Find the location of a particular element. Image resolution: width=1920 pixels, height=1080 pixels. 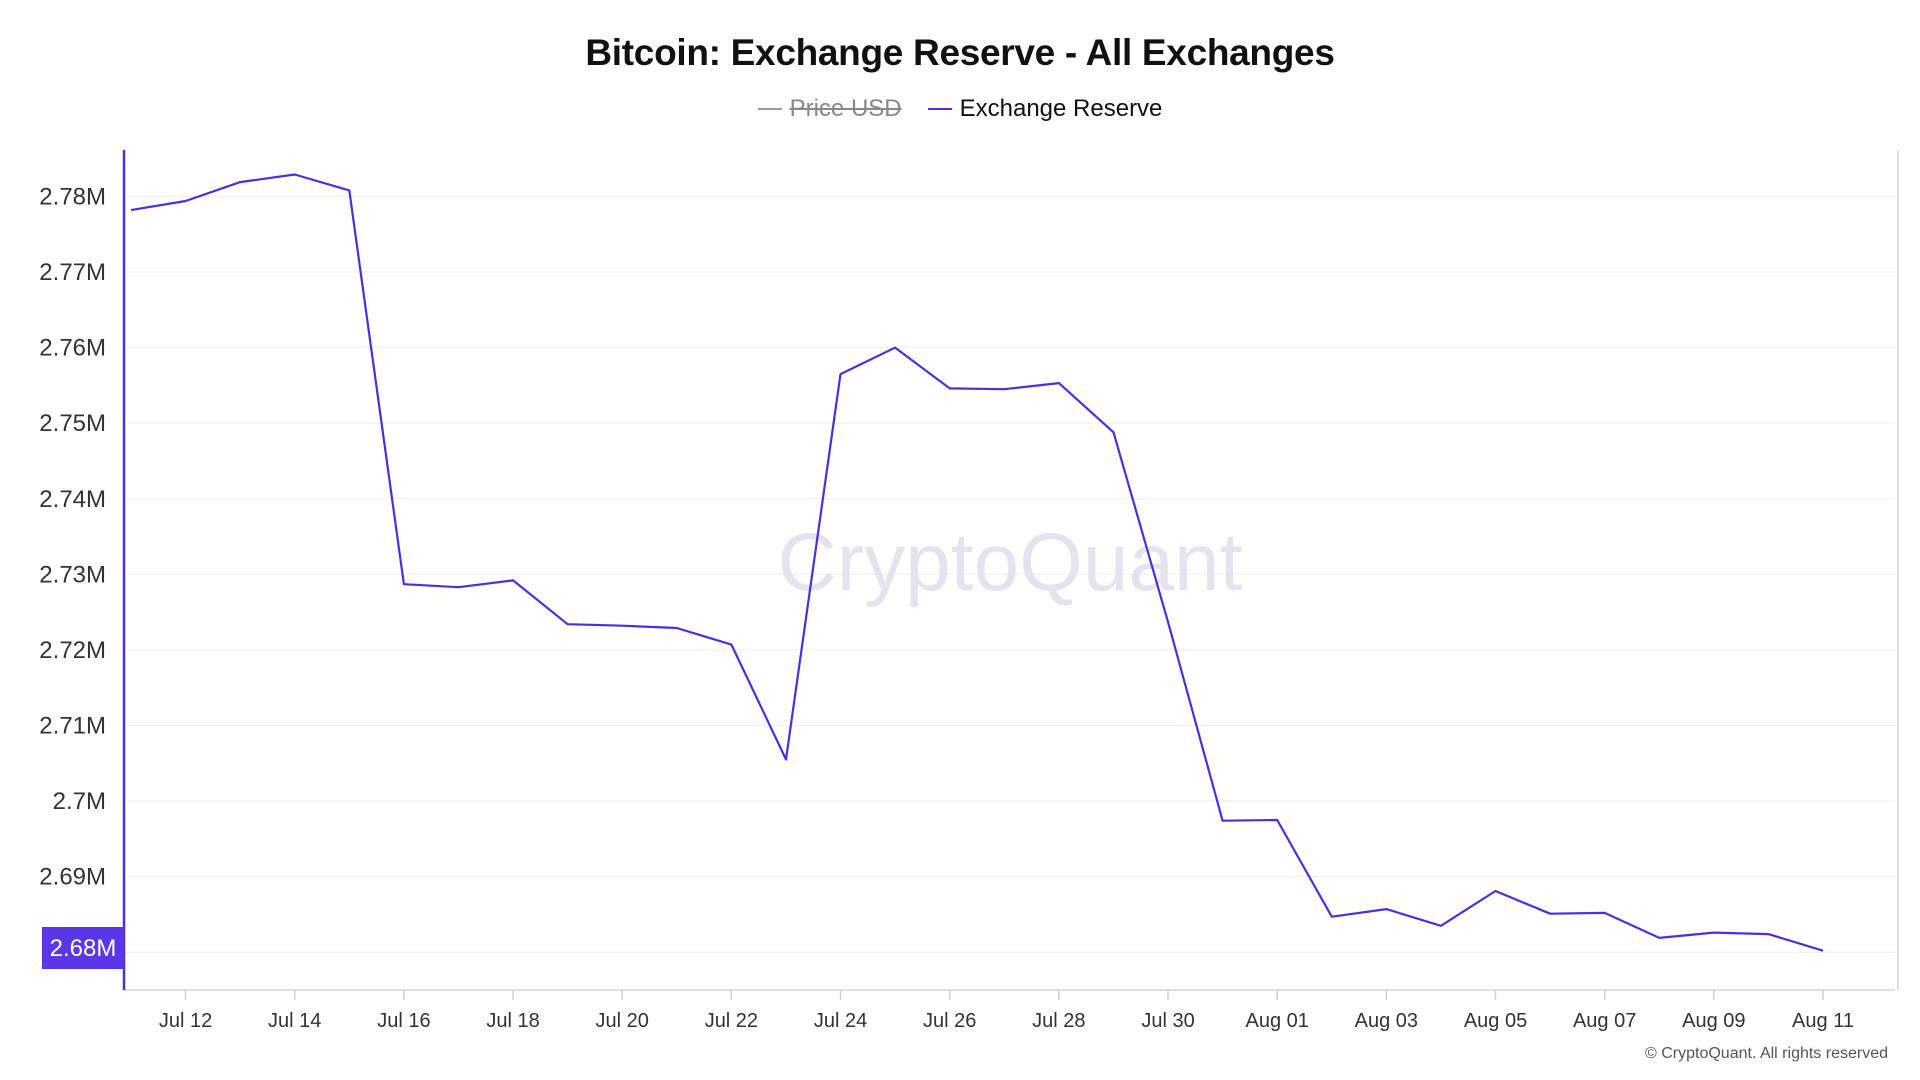

x-tick-label: Aug 05 is located at coordinates (1495, 1021).